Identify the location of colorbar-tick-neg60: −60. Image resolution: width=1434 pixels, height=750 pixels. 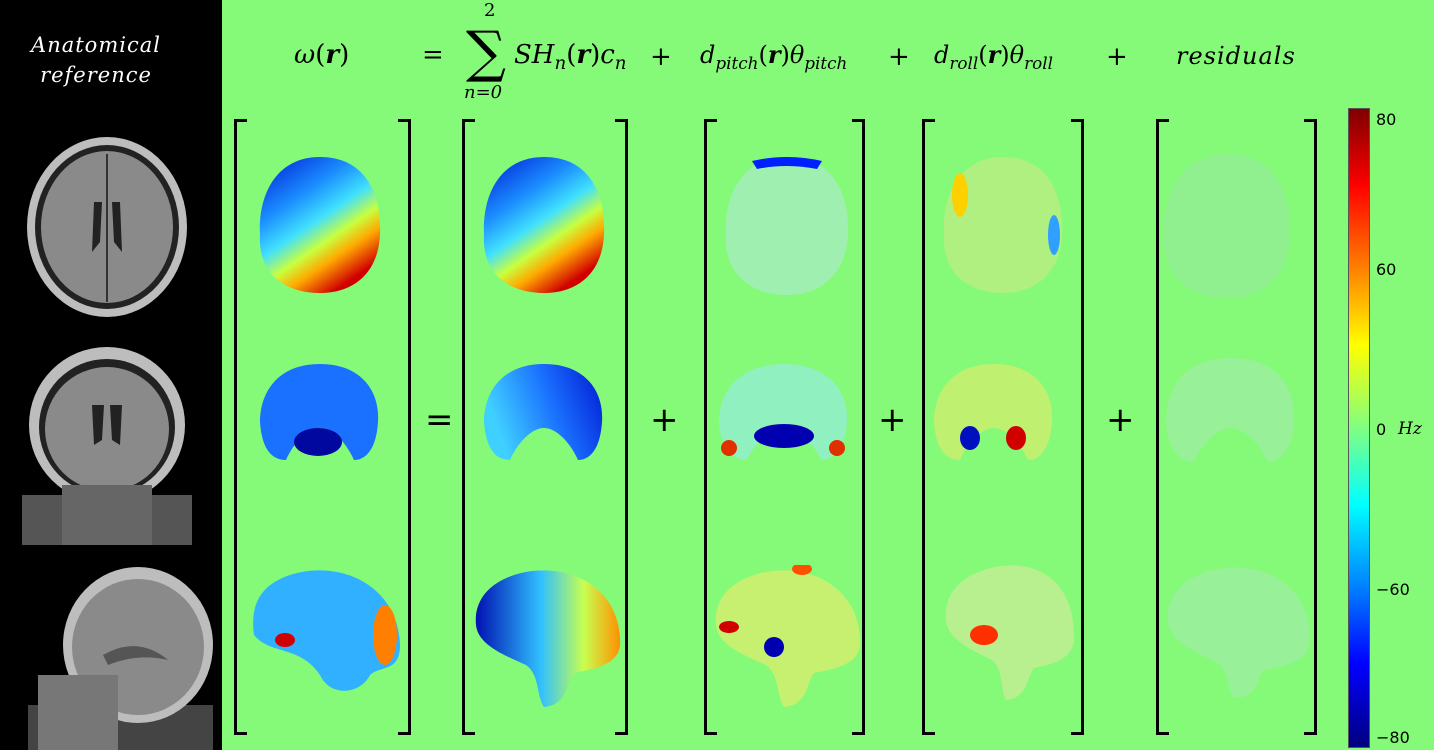
(1393, 589).